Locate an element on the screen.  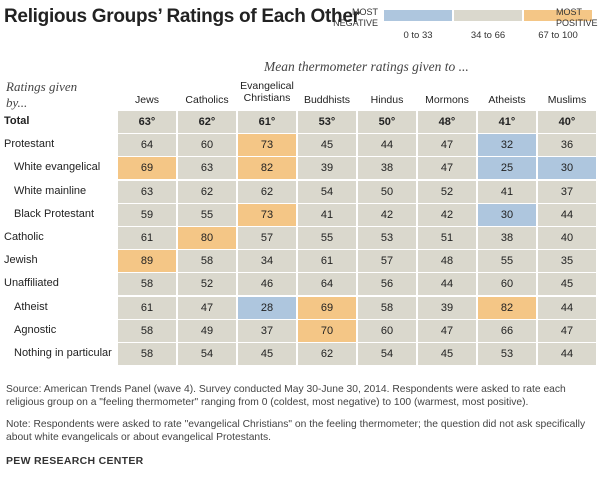
column-header: Muslims is located at coordinates (567, 100).